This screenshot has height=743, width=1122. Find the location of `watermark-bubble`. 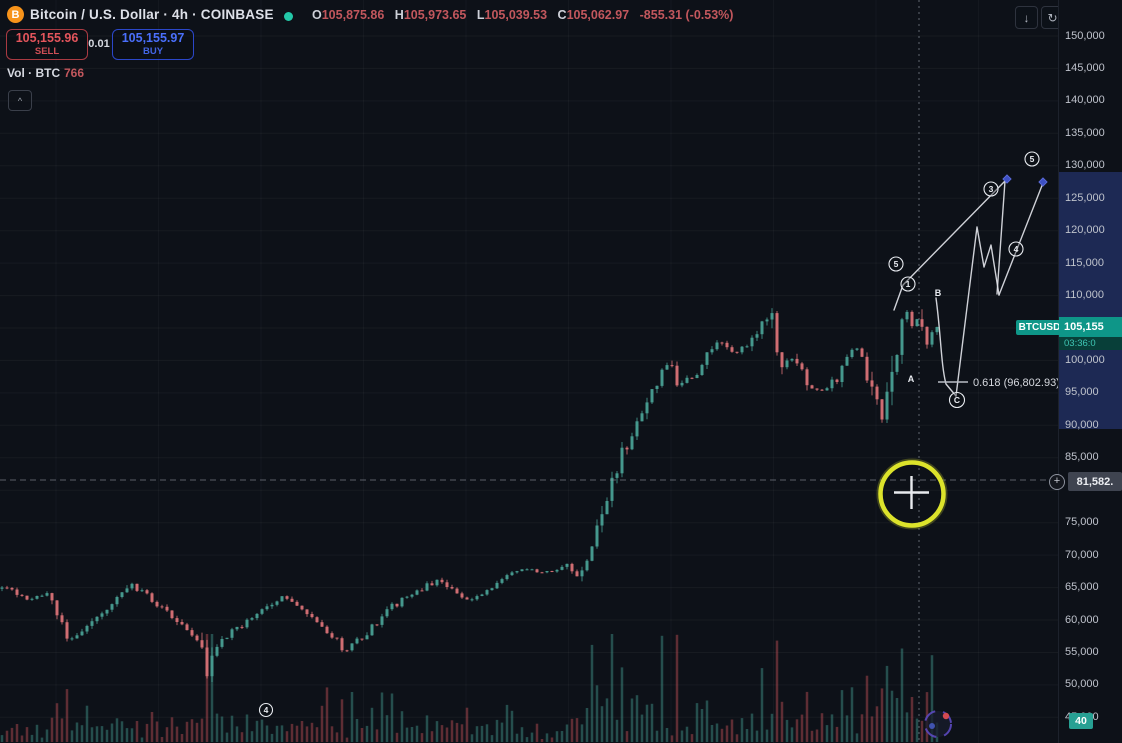

watermark-bubble is located at coordinates (938, 724).